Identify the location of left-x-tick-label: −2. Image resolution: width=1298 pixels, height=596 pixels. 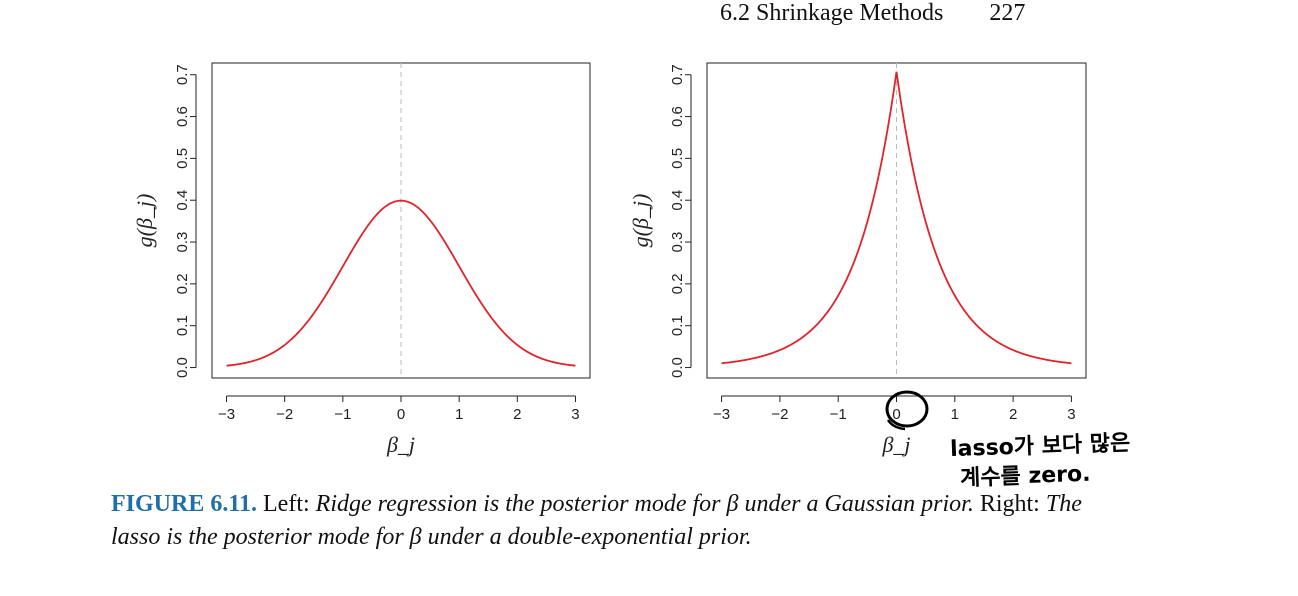
(284, 414).